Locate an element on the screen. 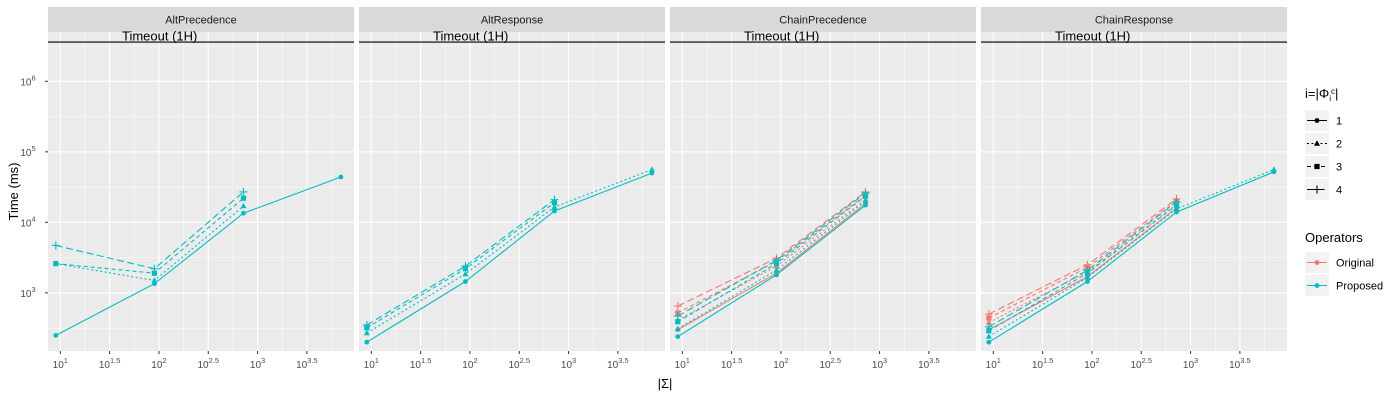 The width and height of the screenshot is (1400, 400). legend-key-color-original: Original is located at coordinates (1339, 262).